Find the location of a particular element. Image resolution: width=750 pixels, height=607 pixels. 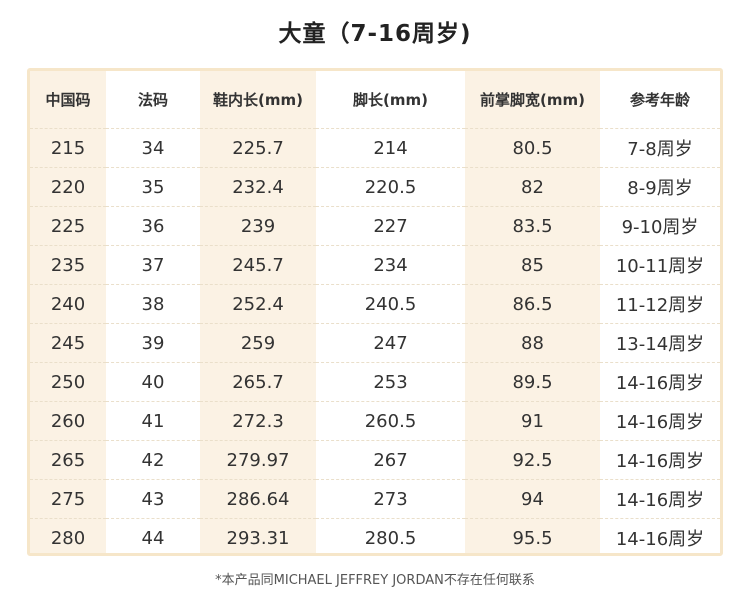

cell-reference-age: 9-10周岁 is located at coordinates (660, 226).